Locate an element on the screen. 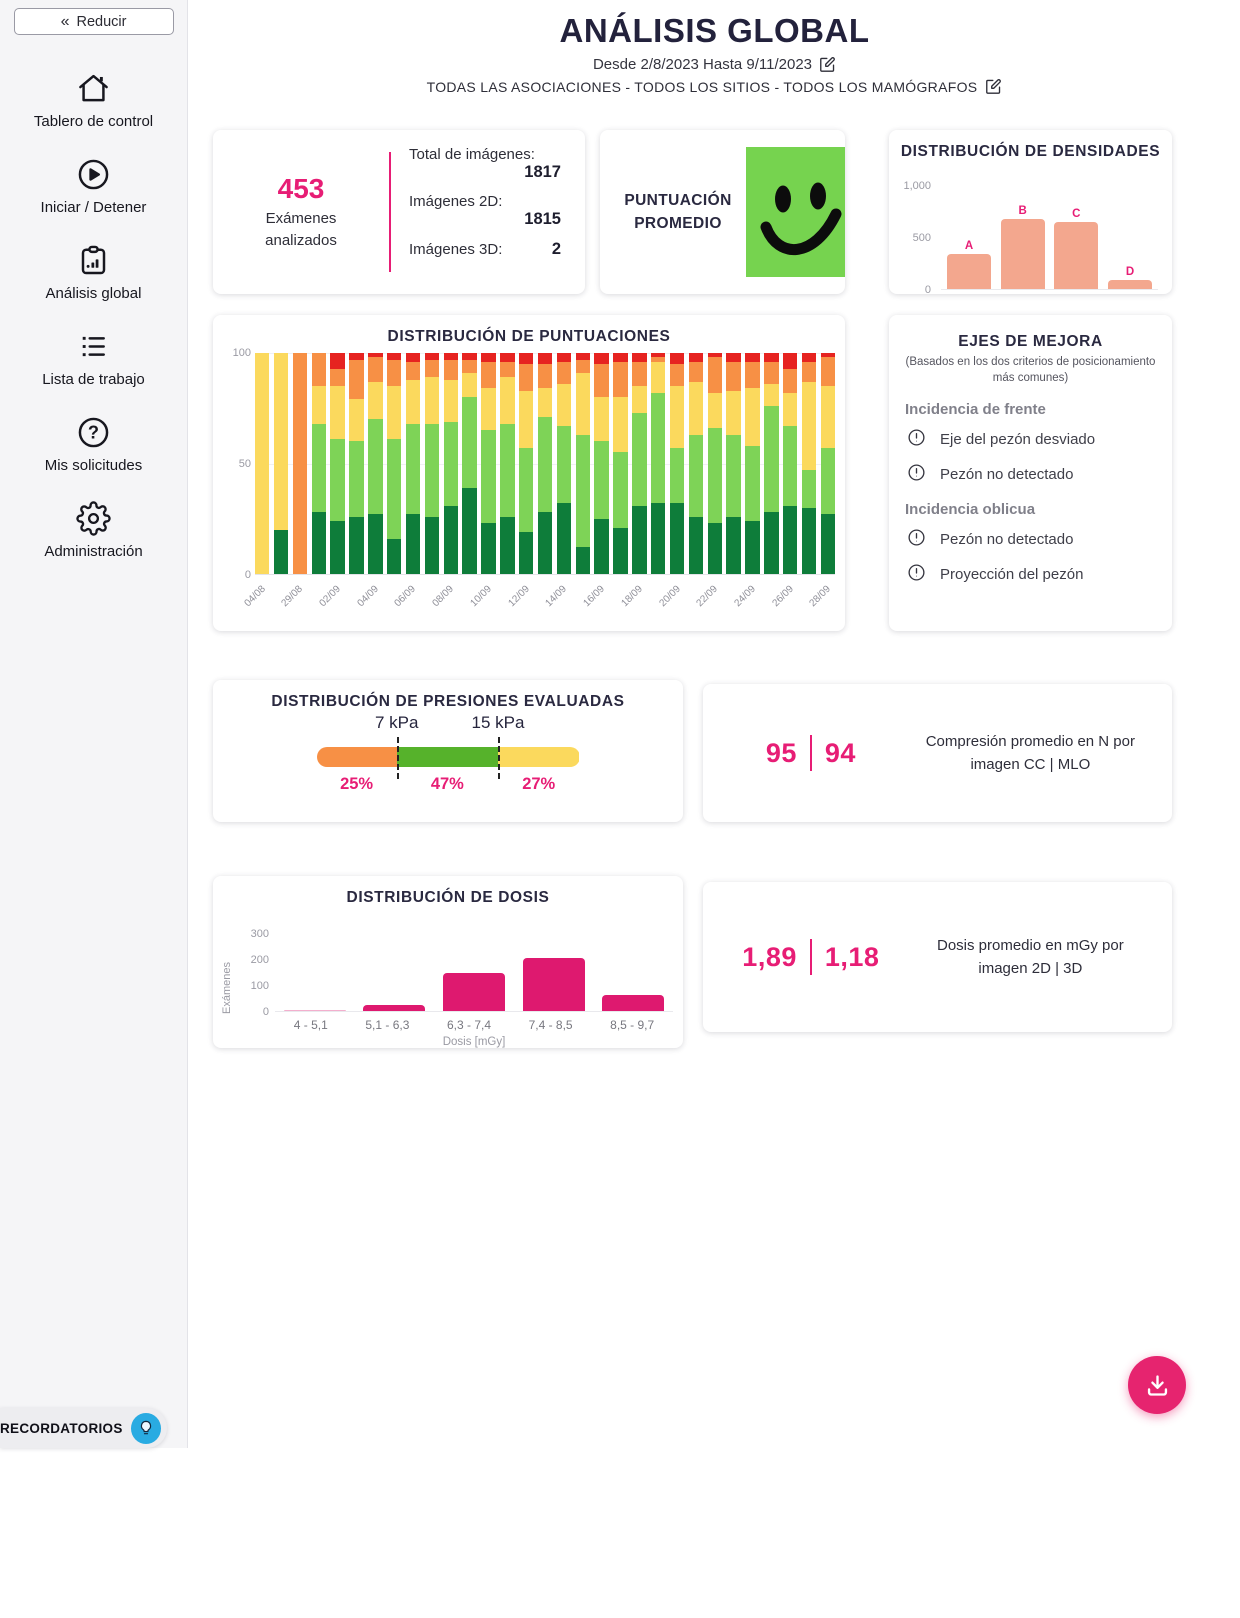  sidebar-item-lista-de-trabajo: Lista de trabajo is located at coordinates (93, 358).